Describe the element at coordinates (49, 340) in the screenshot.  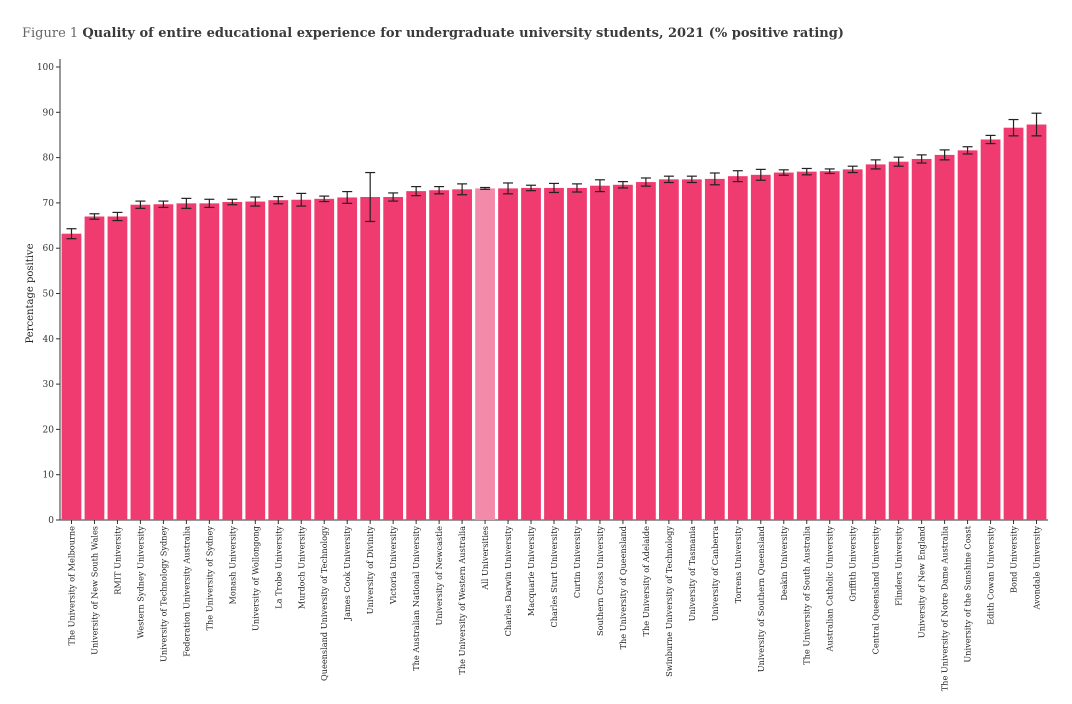
I see `y-tick-label: 40` at that location.